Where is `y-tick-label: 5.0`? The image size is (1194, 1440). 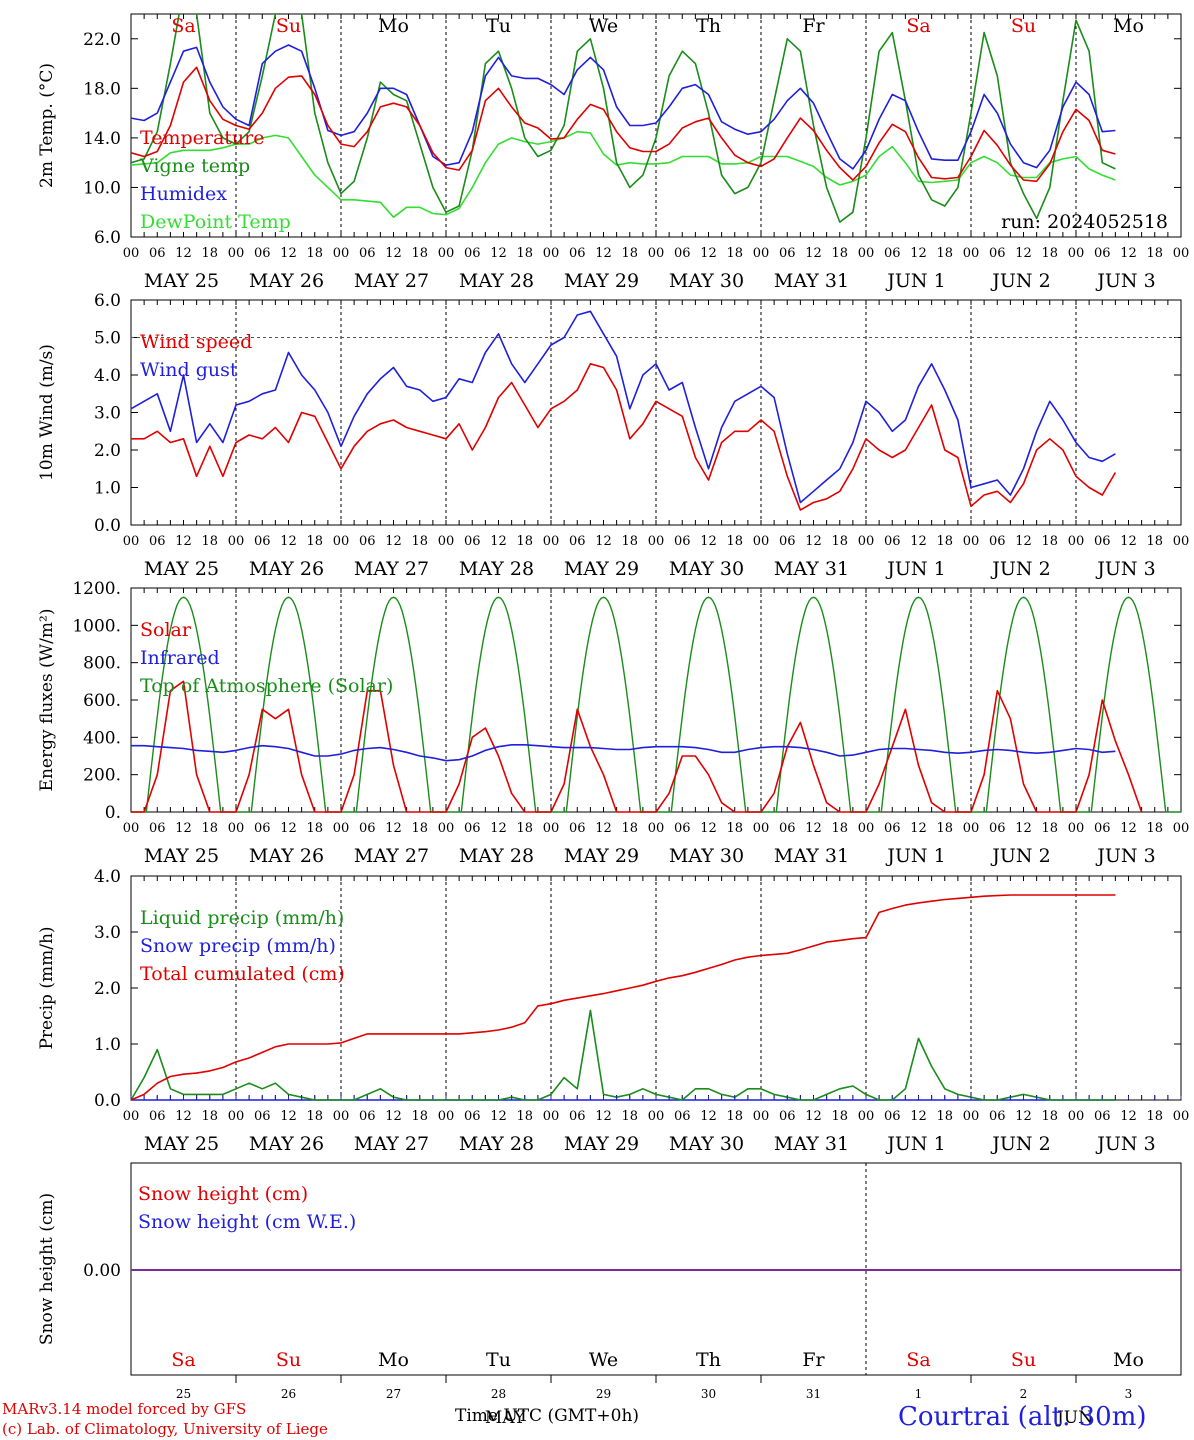 y-tick-label: 5.0 is located at coordinates (107, 339).